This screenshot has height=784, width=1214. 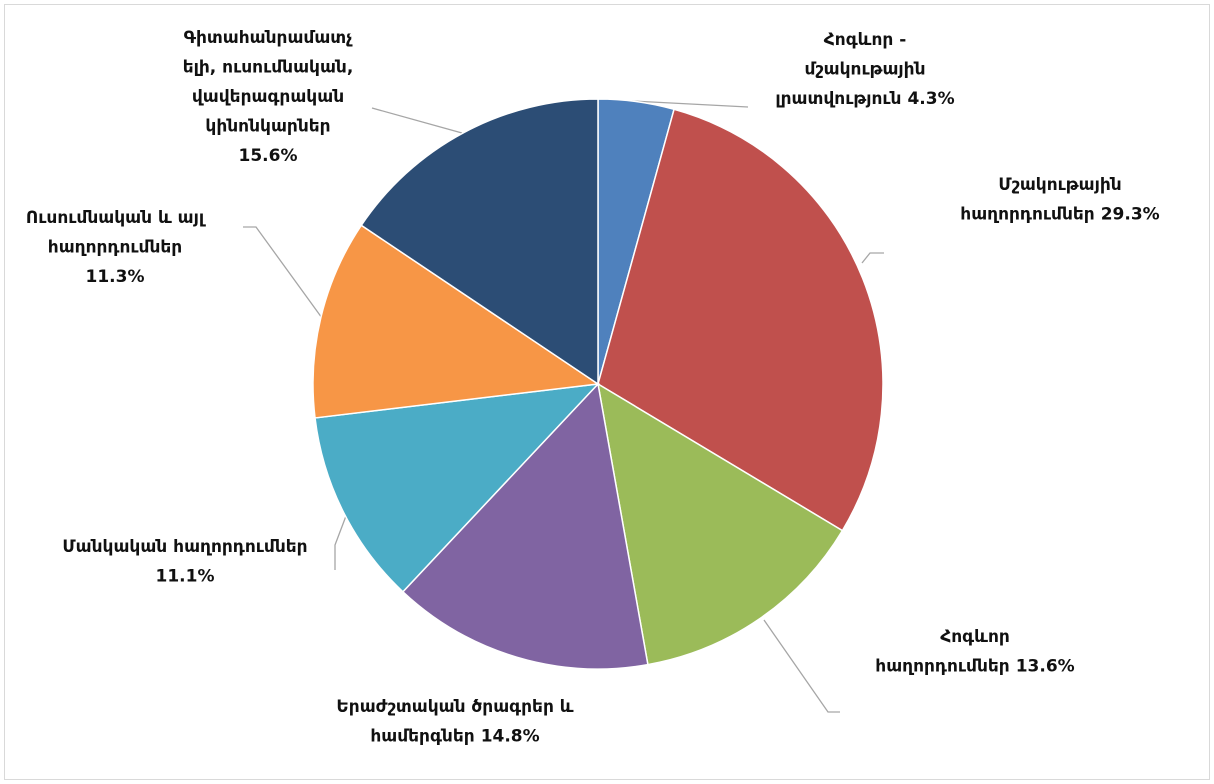 I want to click on label-line: վավերագրական, so click(x=268, y=97).